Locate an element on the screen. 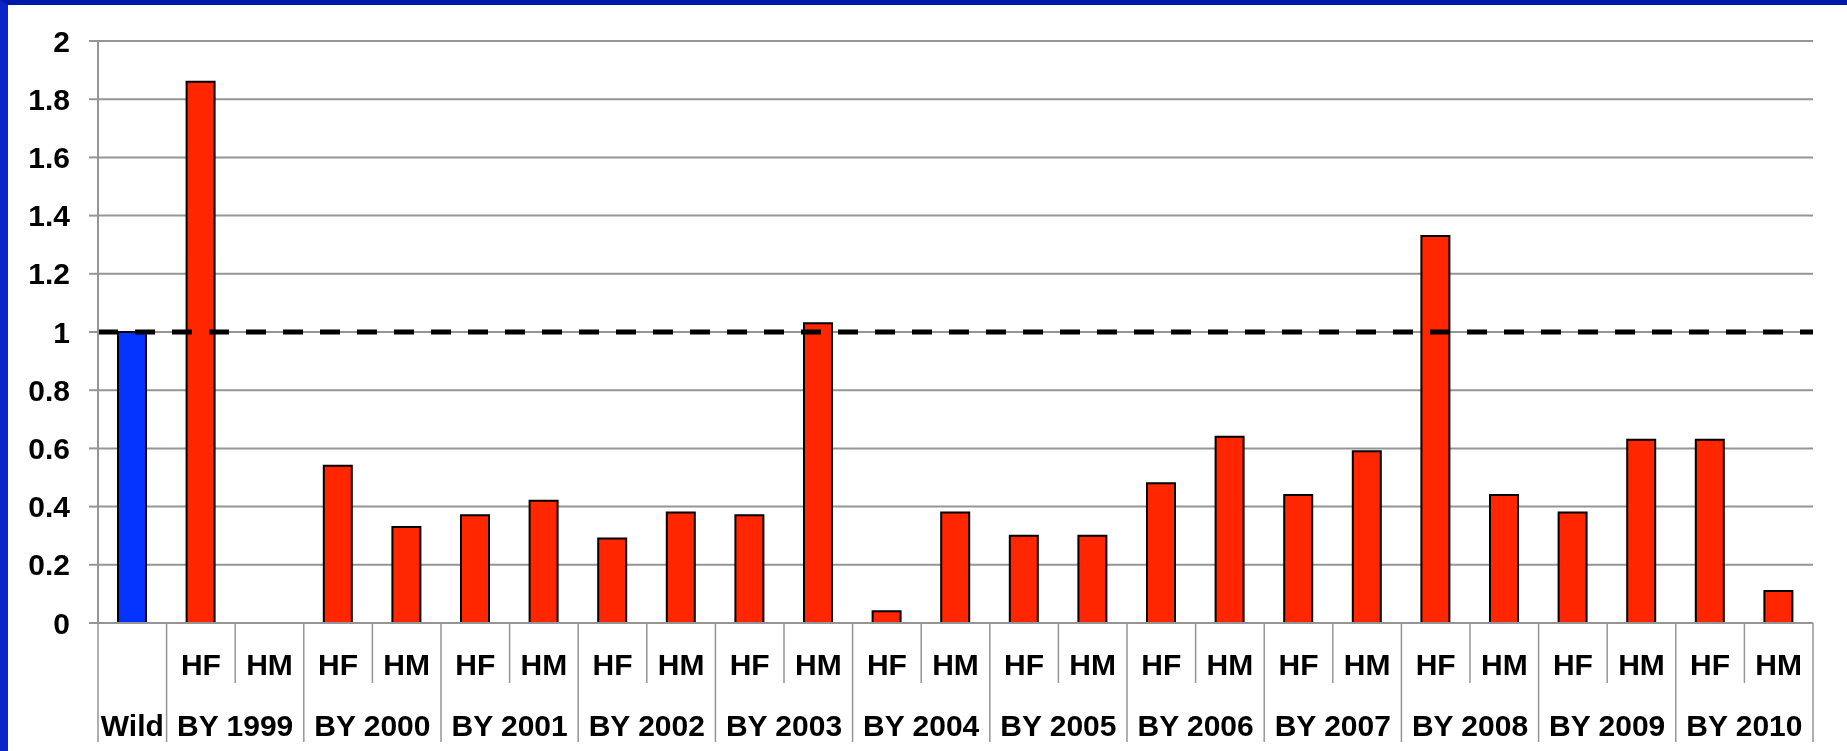 The image size is (1847, 751). text: BY 2005 is located at coordinates (1058, 725).